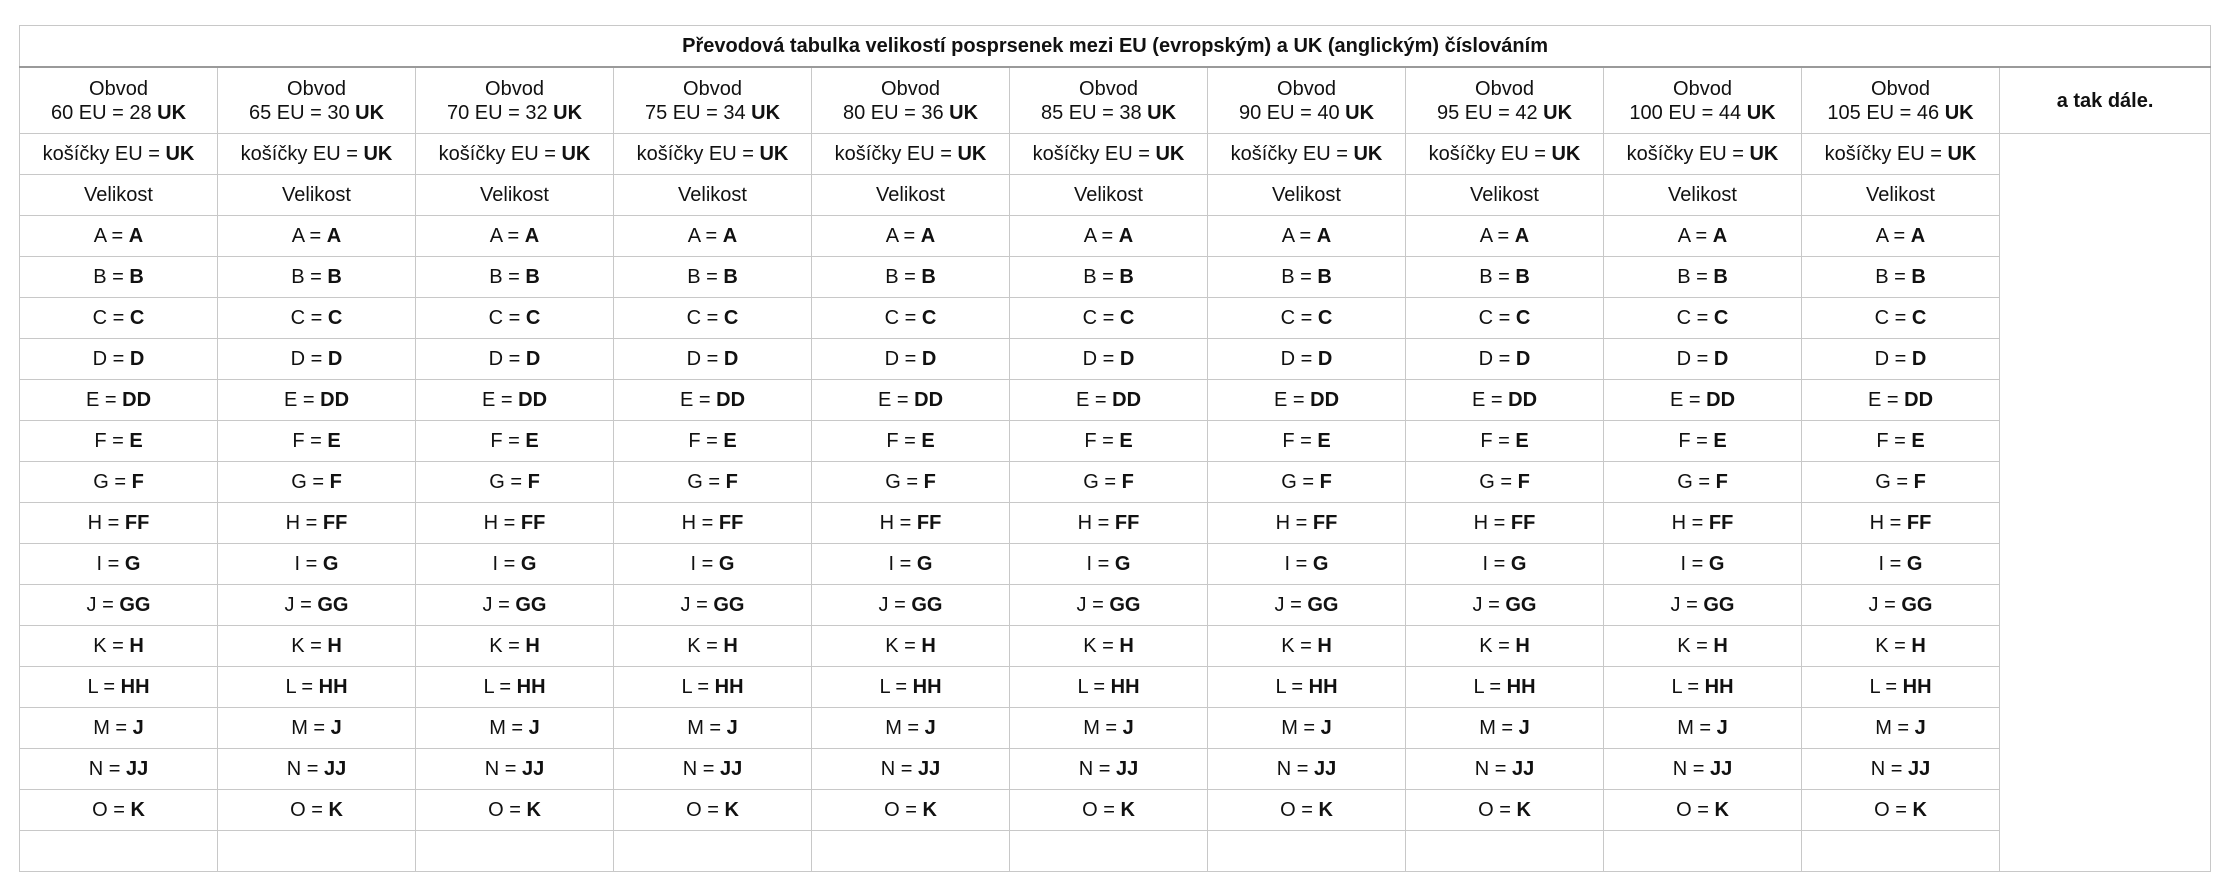 The width and height of the screenshot is (2230, 896). I want to click on cup-conversion-cell: A = A, so click(1702, 236).